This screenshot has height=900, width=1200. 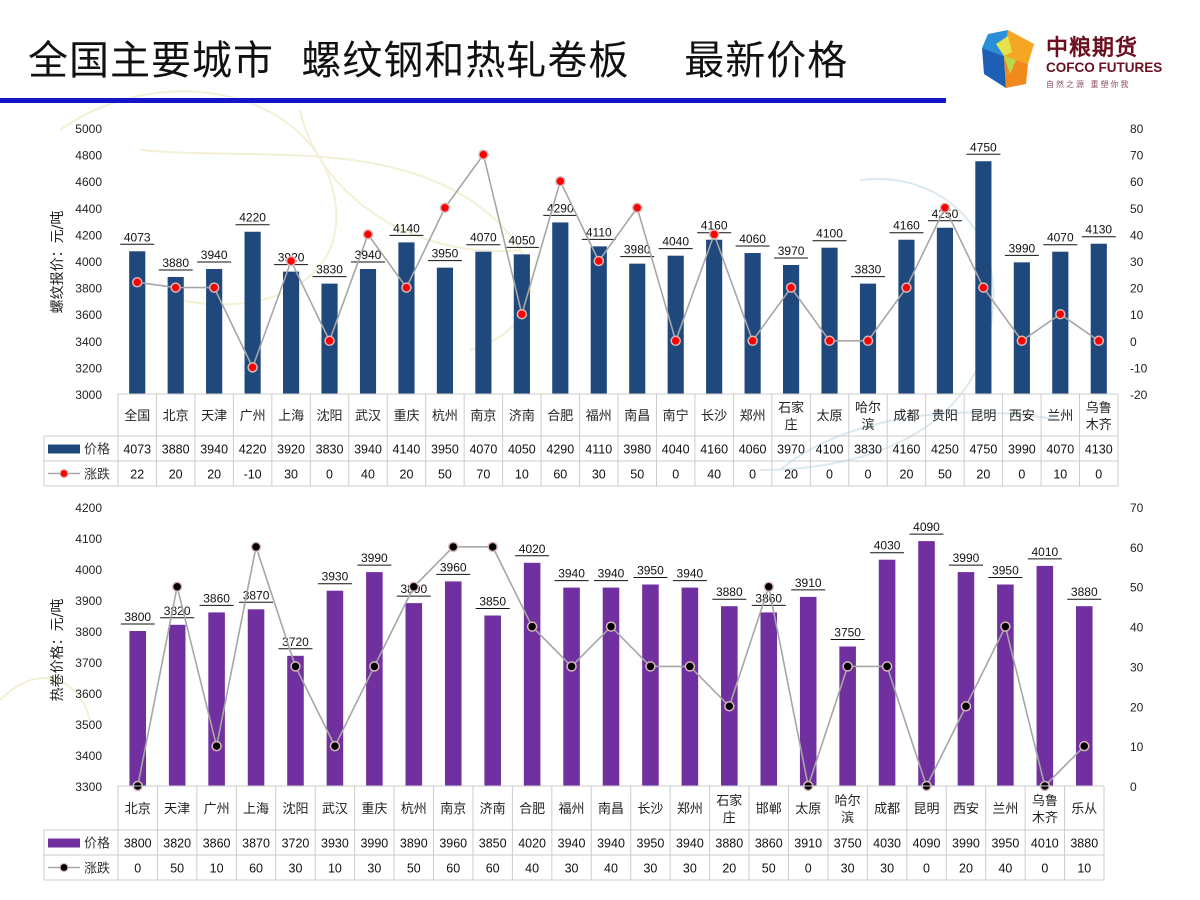 I want to click on y-axis-title: 螺纹报价：元/吨, so click(x=58, y=262).